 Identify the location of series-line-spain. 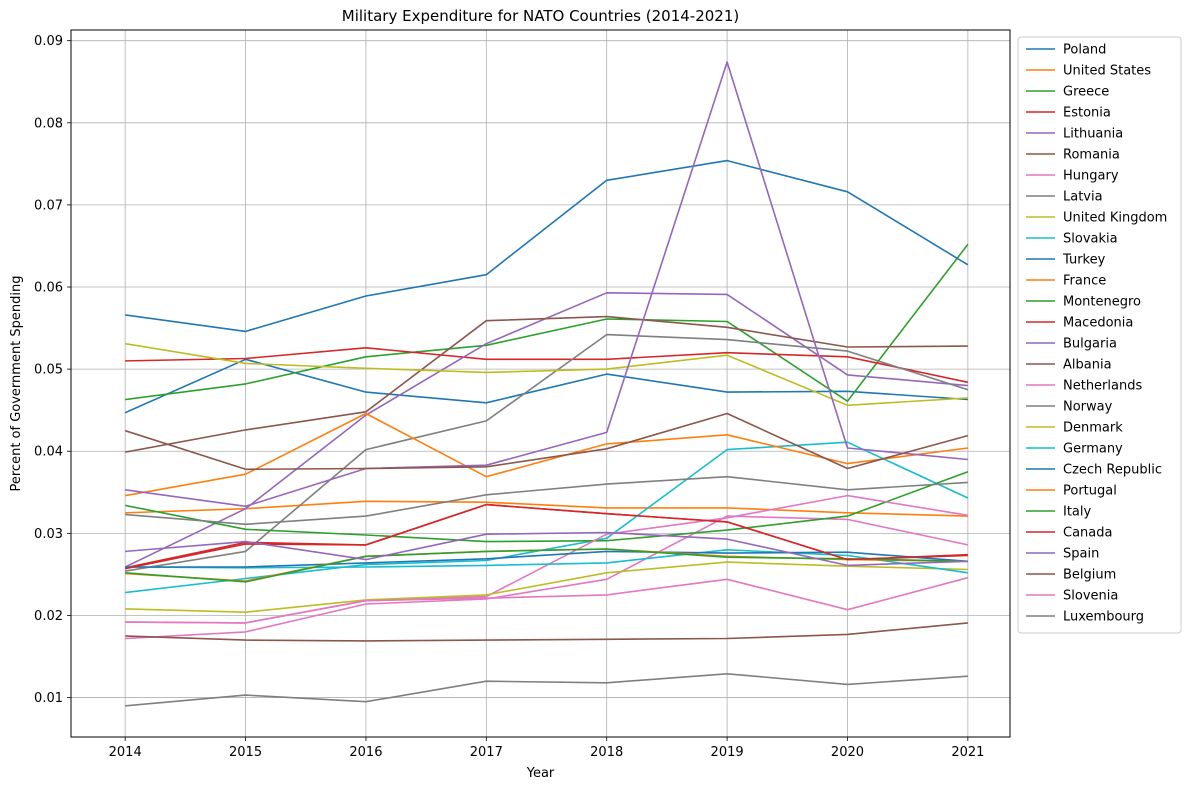
(546, 549).